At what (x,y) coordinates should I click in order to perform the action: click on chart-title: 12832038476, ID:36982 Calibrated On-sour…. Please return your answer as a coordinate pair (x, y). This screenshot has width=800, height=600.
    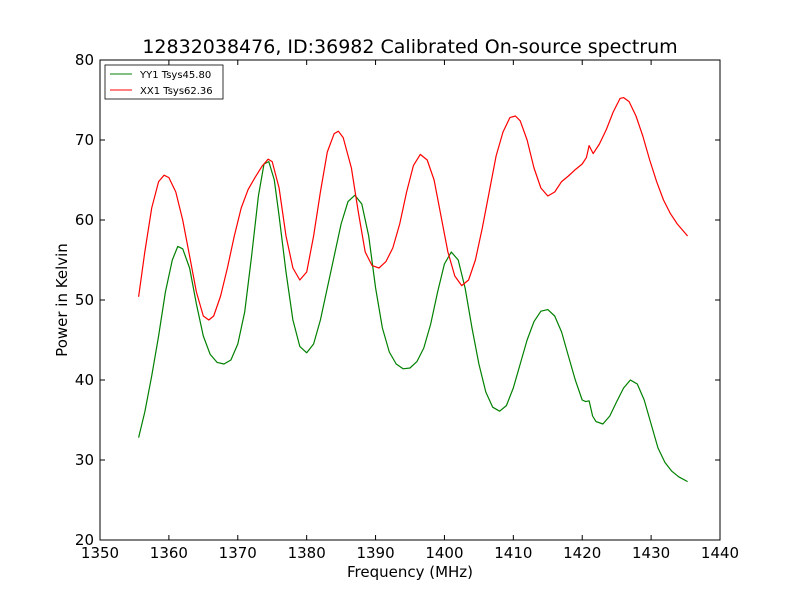
    Looking at the image, I should click on (409, 47).